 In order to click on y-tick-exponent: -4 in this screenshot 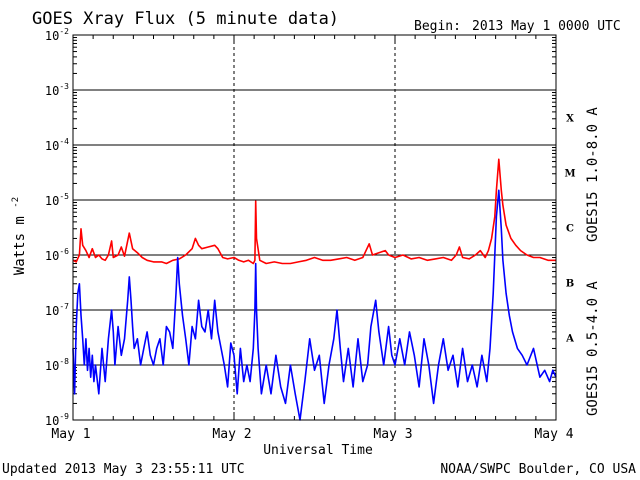, I will do `click(64, 141)`.